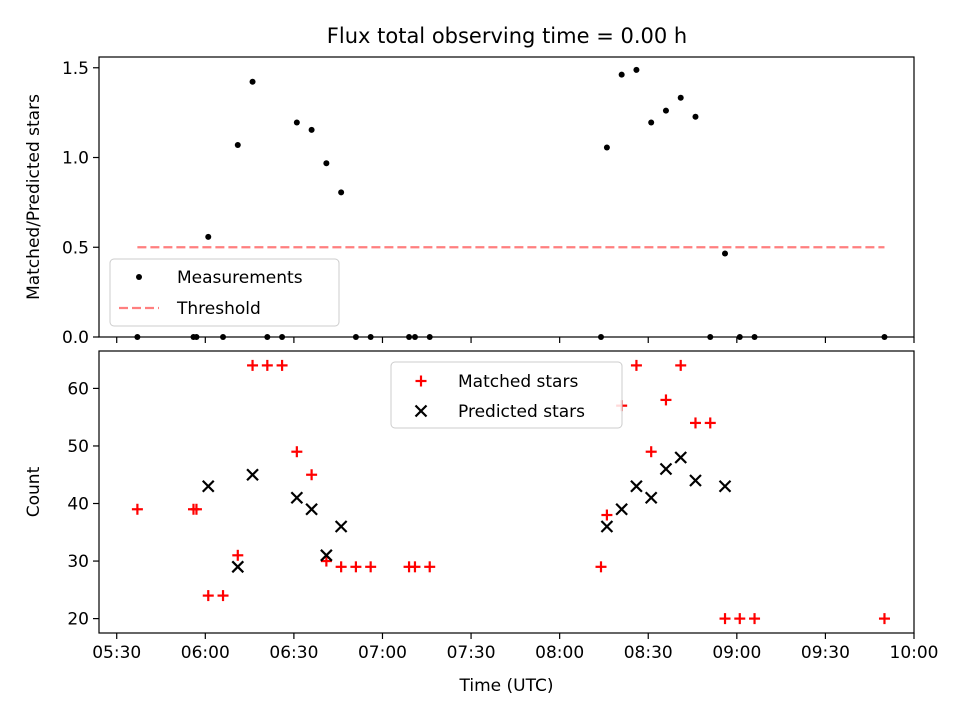 The width and height of the screenshot is (960, 720). What do you see at coordinates (75, 159) in the screenshot?
I see `top-y-tick-label: 1.0` at bounding box center [75, 159].